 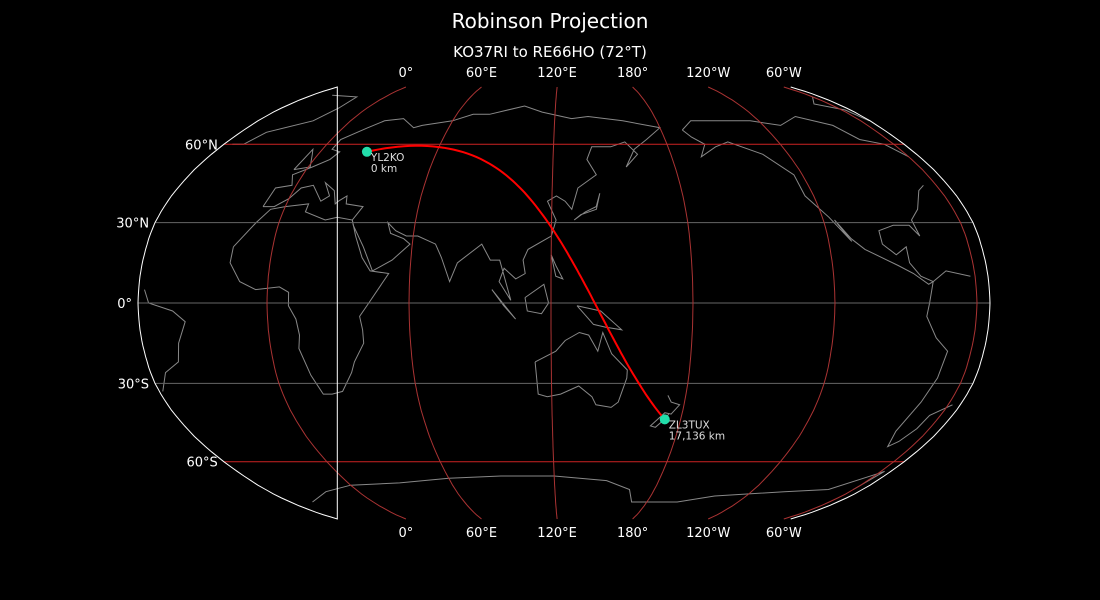 What do you see at coordinates (133, 384) in the screenshot?
I see `latitude-label: 30°S` at bounding box center [133, 384].